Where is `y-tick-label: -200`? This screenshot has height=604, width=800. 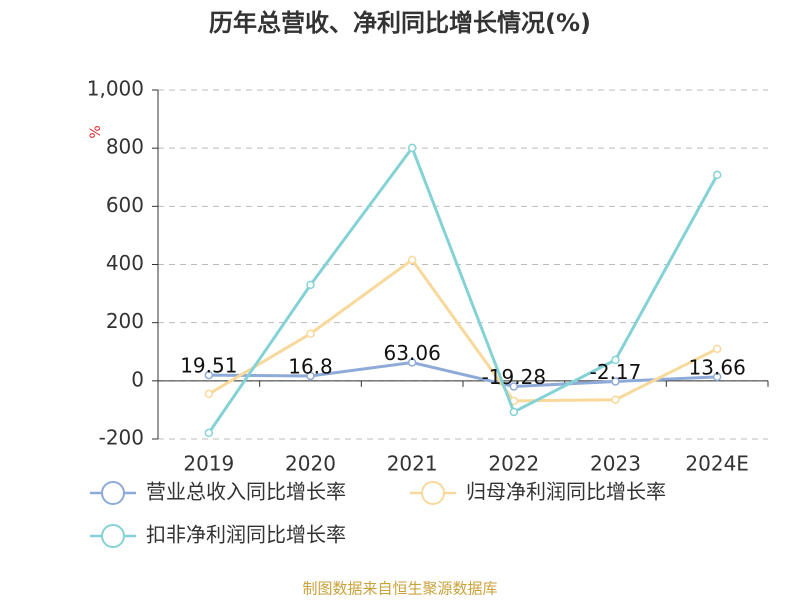
y-tick-label: -200 is located at coordinates (121, 438).